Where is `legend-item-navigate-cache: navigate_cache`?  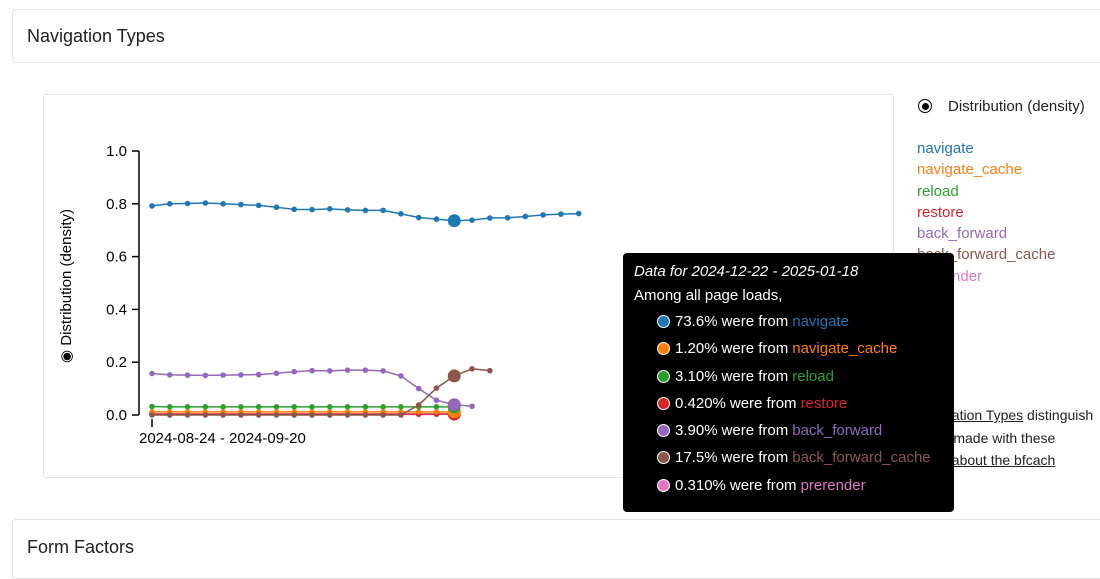 legend-item-navigate-cache: navigate_cache is located at coordinates (986, 169).